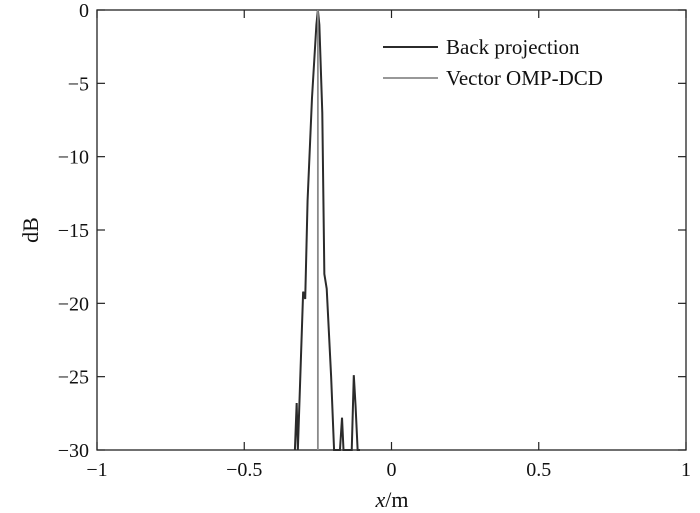 This screenshot has width=700, height=513. Describe the element at coordinates (96, 470) in the screenshot. I see `x-tick-label: −1` at that location.